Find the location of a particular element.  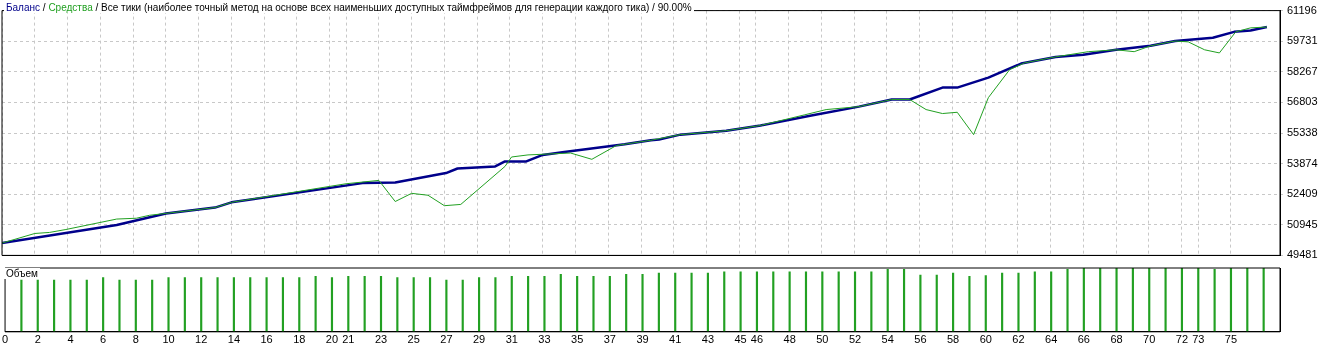

x-tick-label: 75 is located at coordinates (1231, 339).